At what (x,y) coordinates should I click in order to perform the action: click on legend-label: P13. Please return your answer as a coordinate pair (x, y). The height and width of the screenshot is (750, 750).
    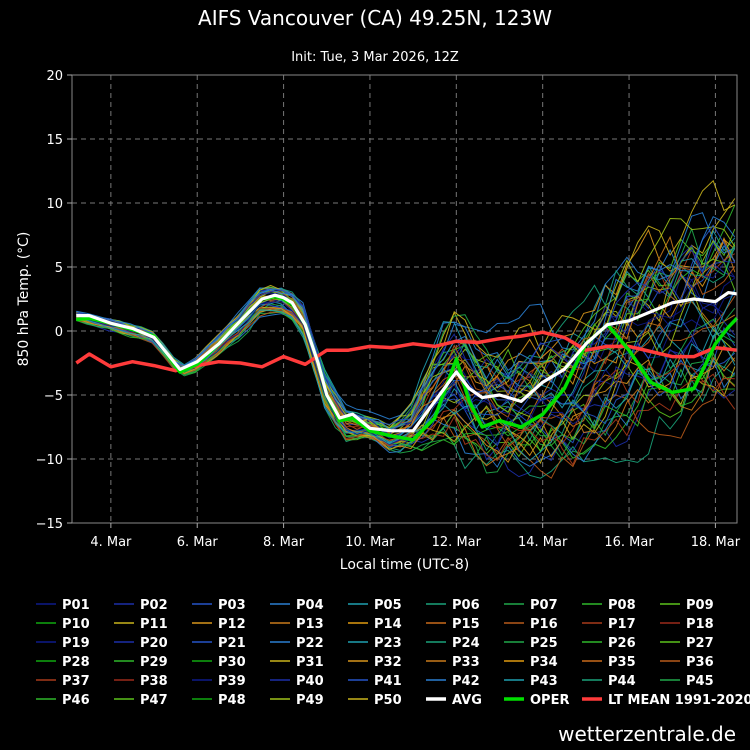
    Looking at the image, I should click on (310, 624).